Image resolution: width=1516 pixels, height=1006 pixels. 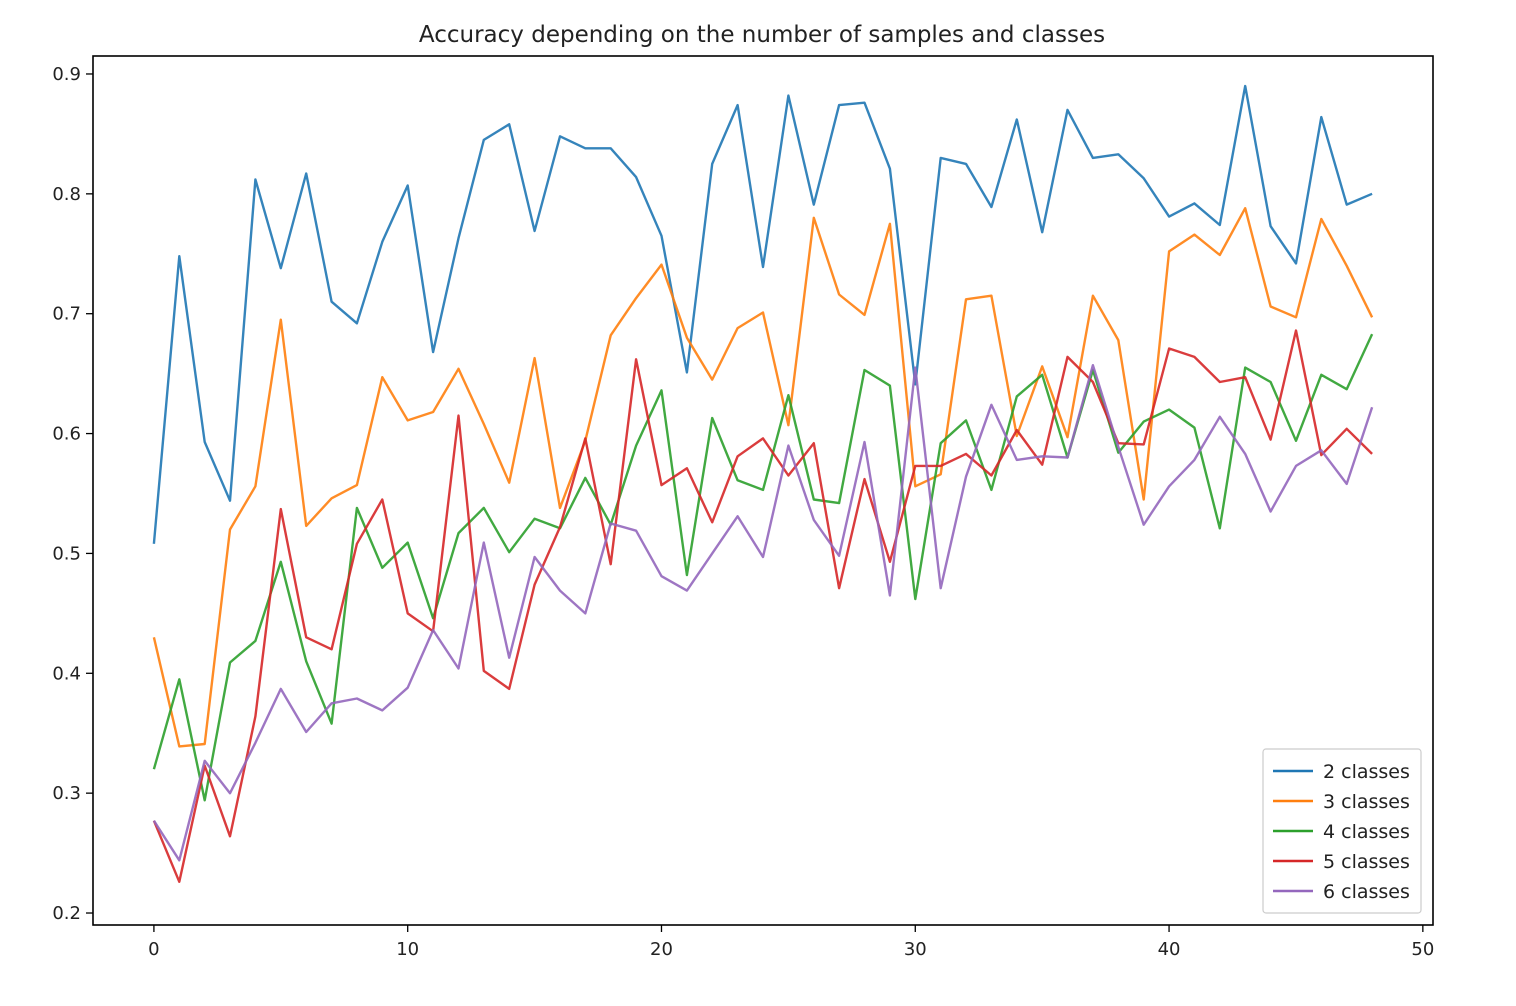 What do you see at coordinates (407, 949) in the screenshot?
I see `x-tick-label: 10` at bounding box center [407, 949].